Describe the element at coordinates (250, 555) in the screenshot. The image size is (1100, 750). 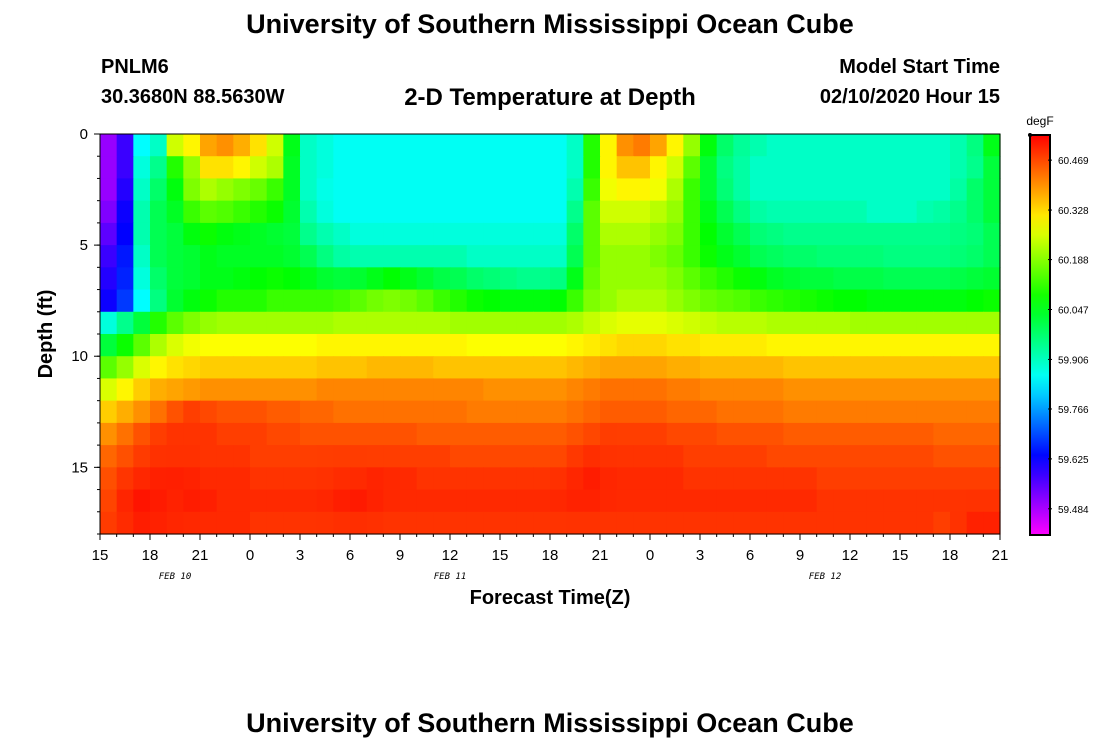
I see `x-tick-label: 0` at that location.